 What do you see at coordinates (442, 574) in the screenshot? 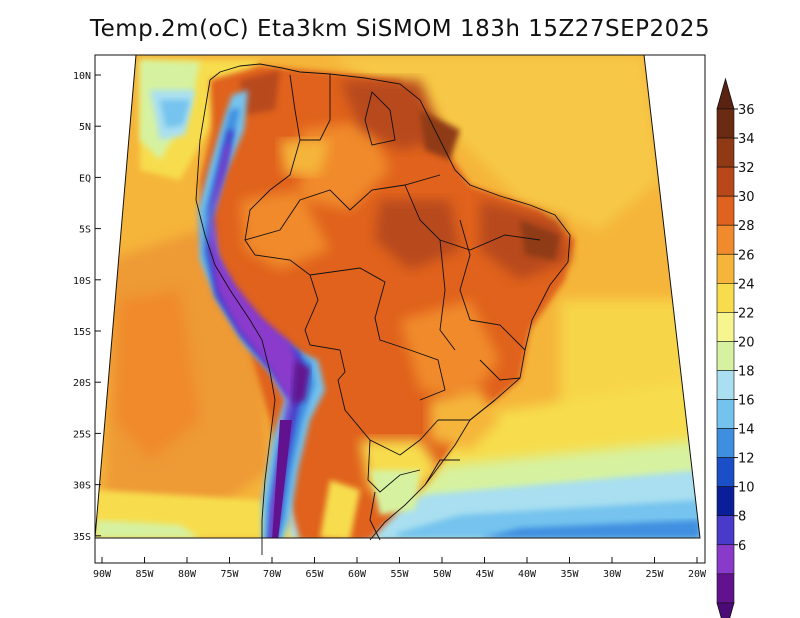
I see `lon-tick-label: 50W` at bounding box center [442, 574].